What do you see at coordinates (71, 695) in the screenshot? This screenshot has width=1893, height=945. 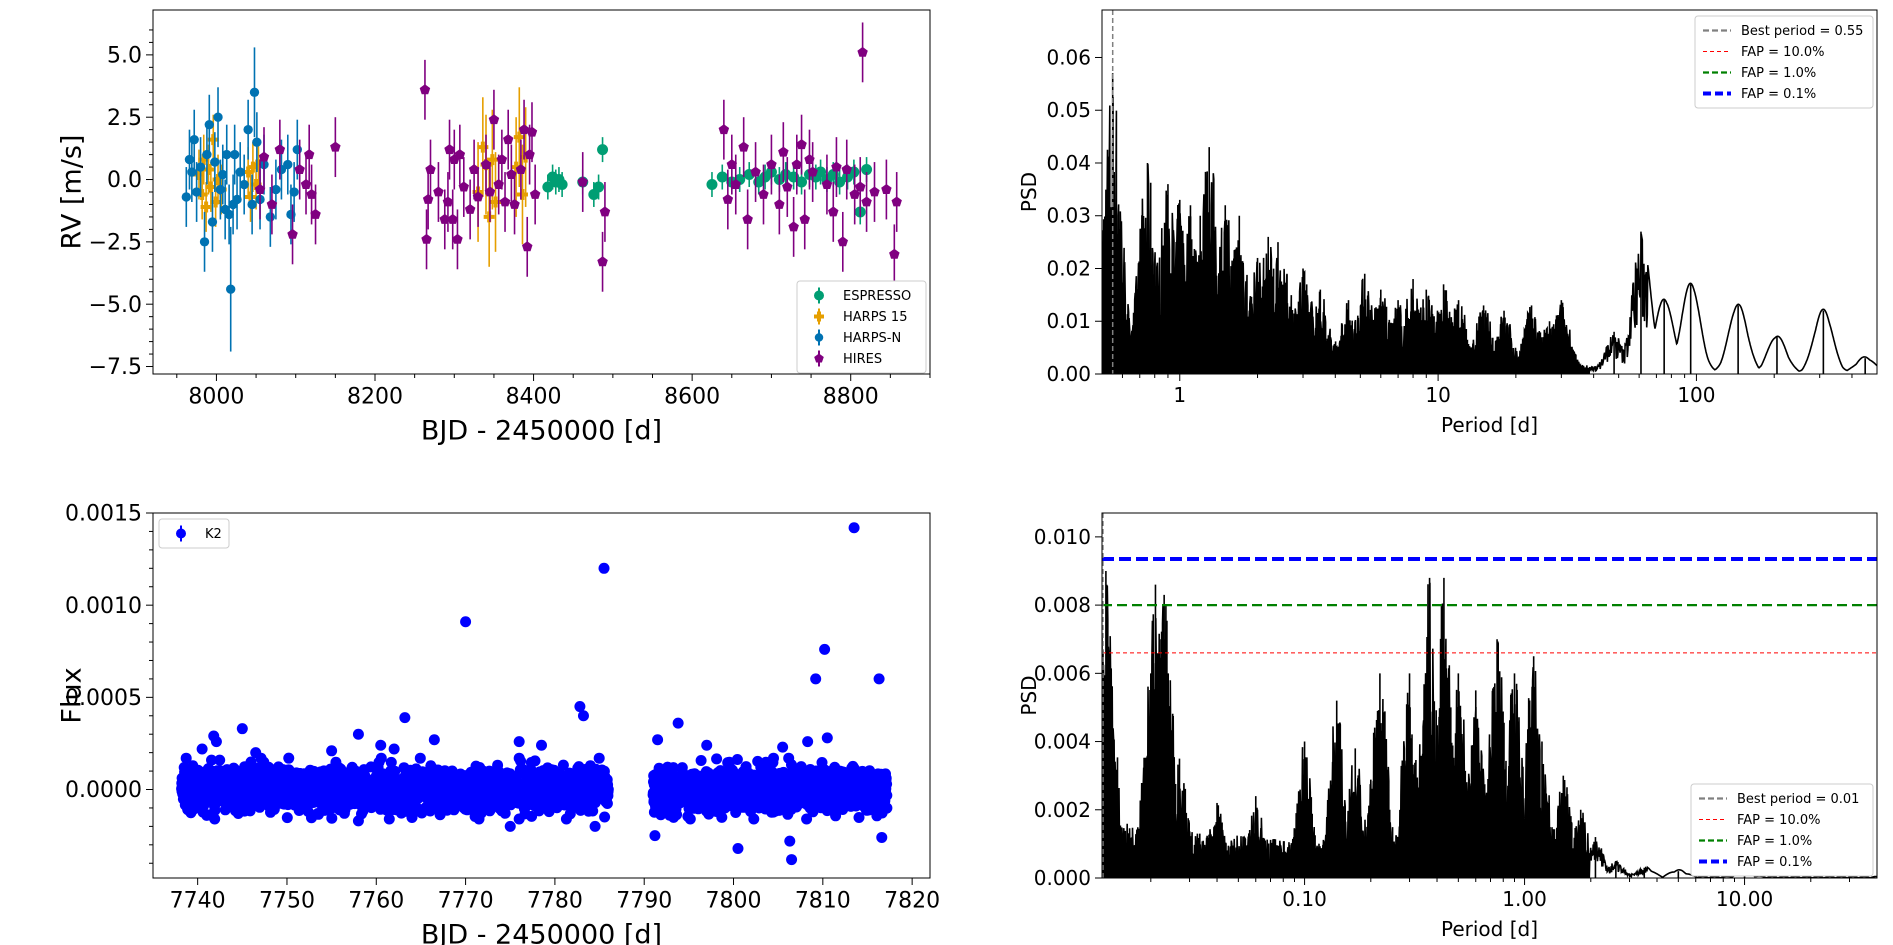 I see `flux-ylabel: Flux` at bounding box center [71, 695].